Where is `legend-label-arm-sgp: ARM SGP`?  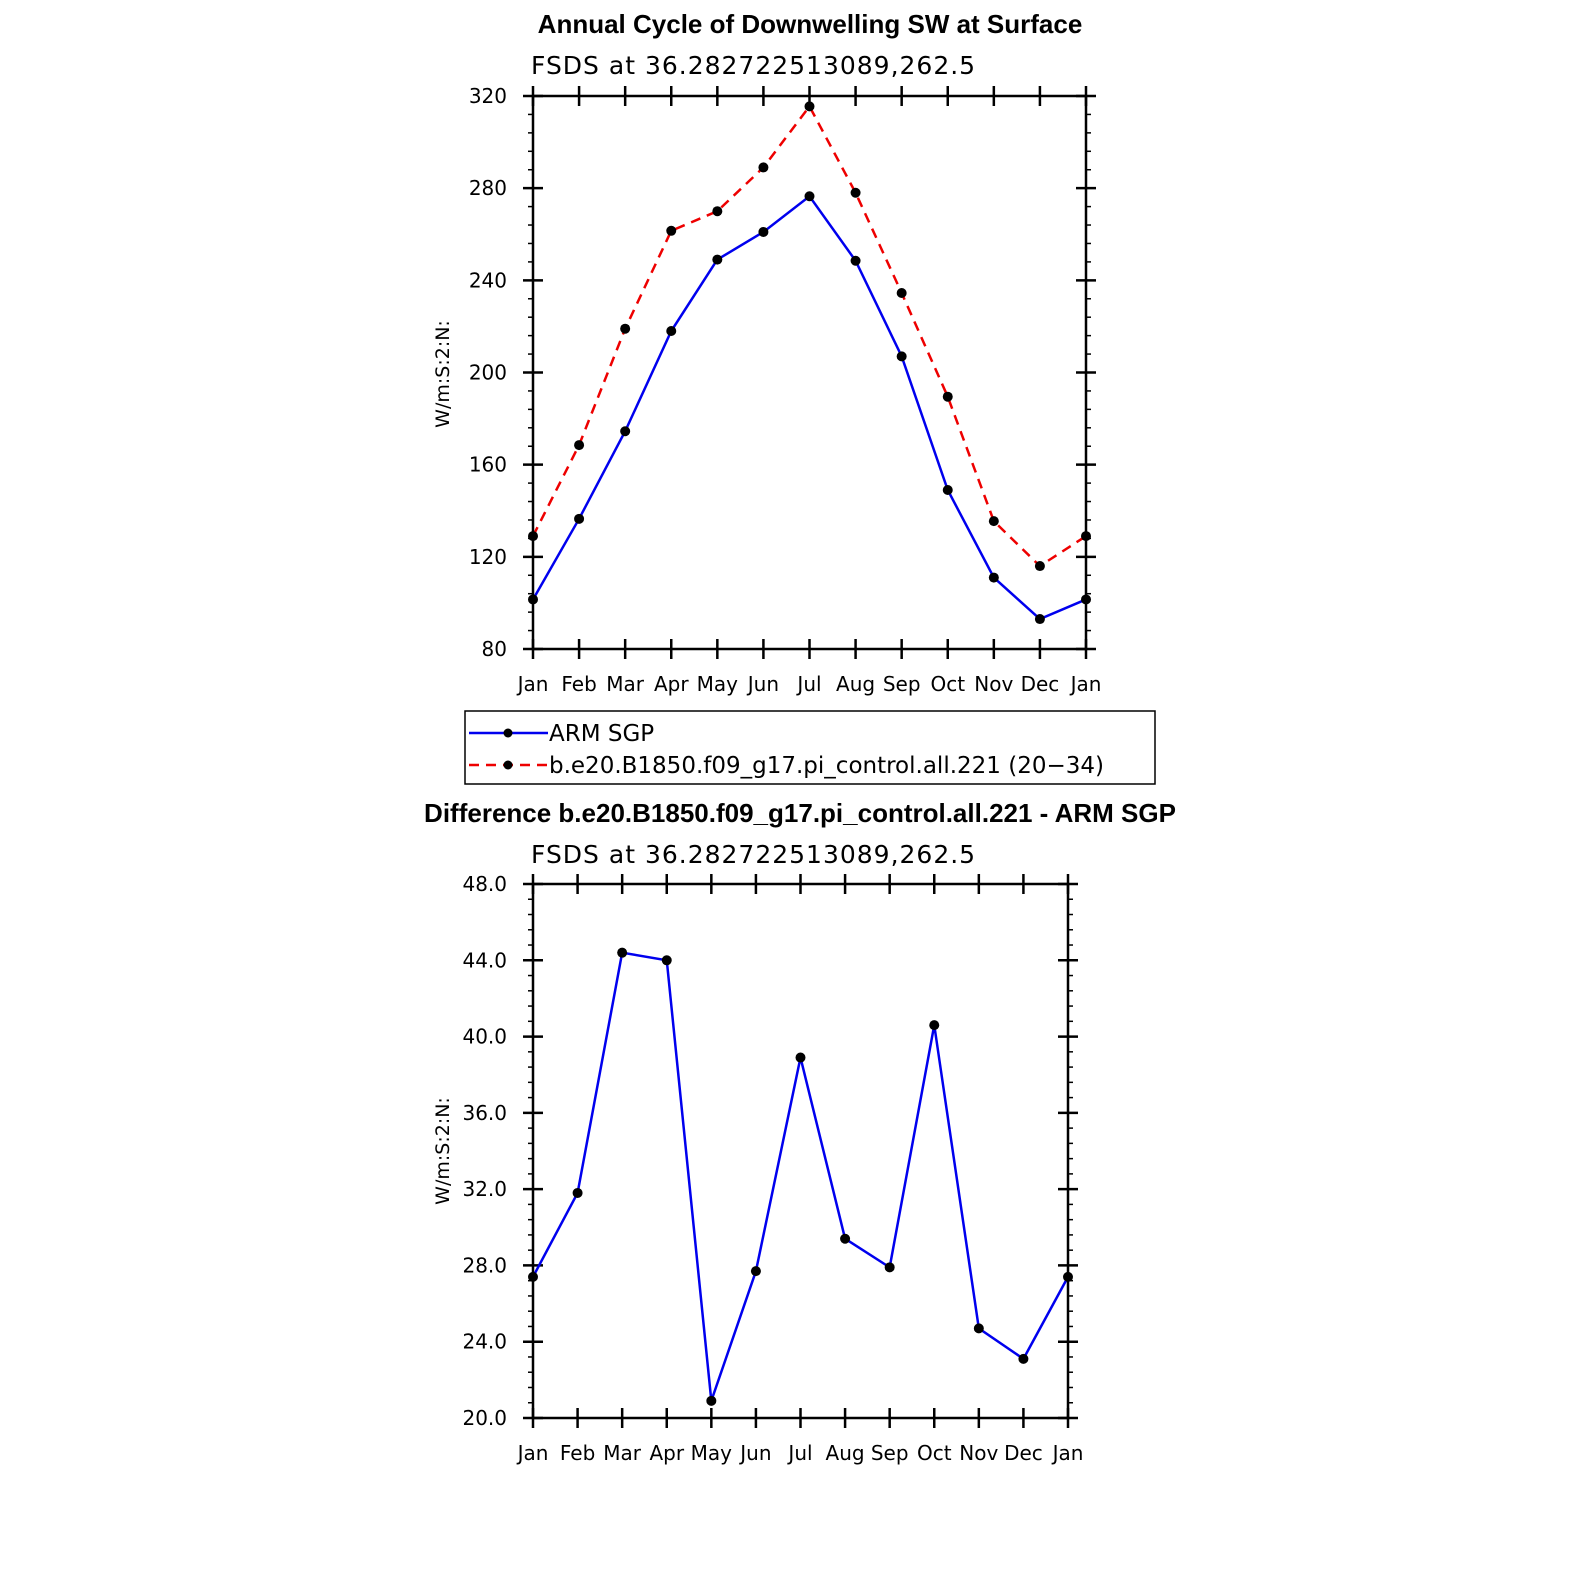
legend-label-arm-sgp: ARM SGP is located at coordinates (601, 734).